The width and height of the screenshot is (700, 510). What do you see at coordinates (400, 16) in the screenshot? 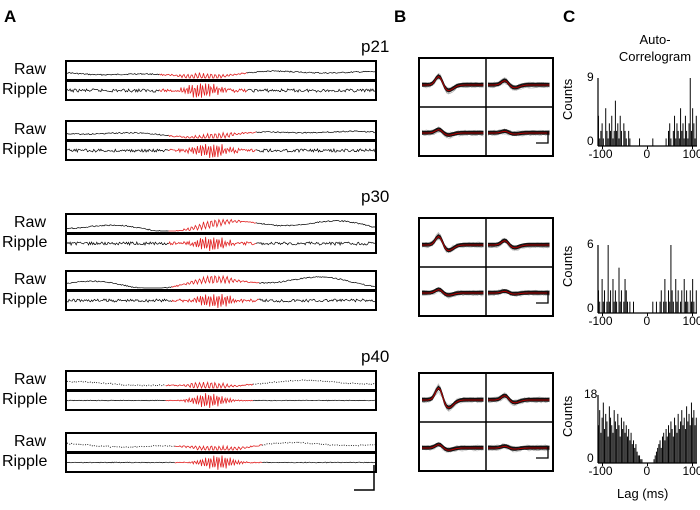
I see `panel-letter-b: B` at bounding box center [400, 16].